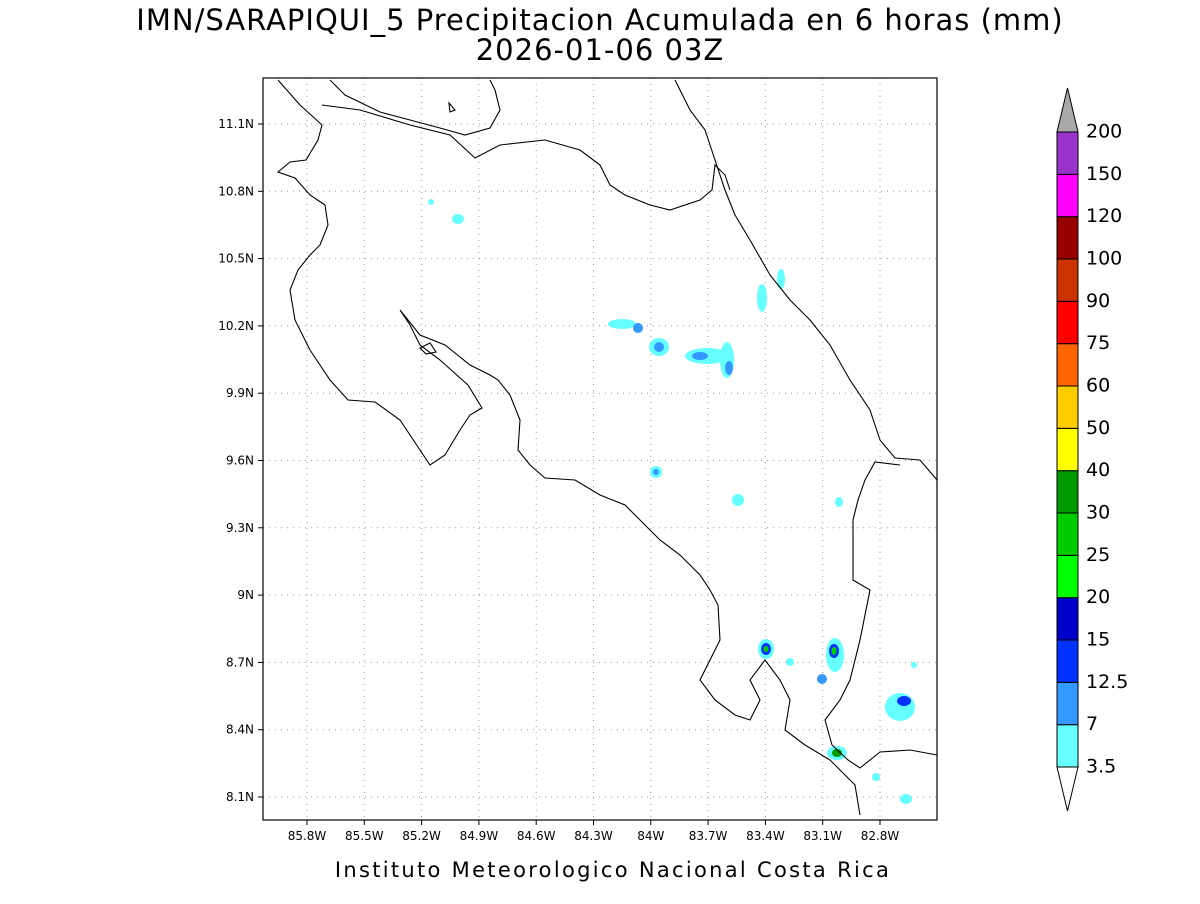  What do you see at coordinates (1104, 259) in the screenshot?
I see `colorbar-label: 100` at bounding box center [1104, 259].